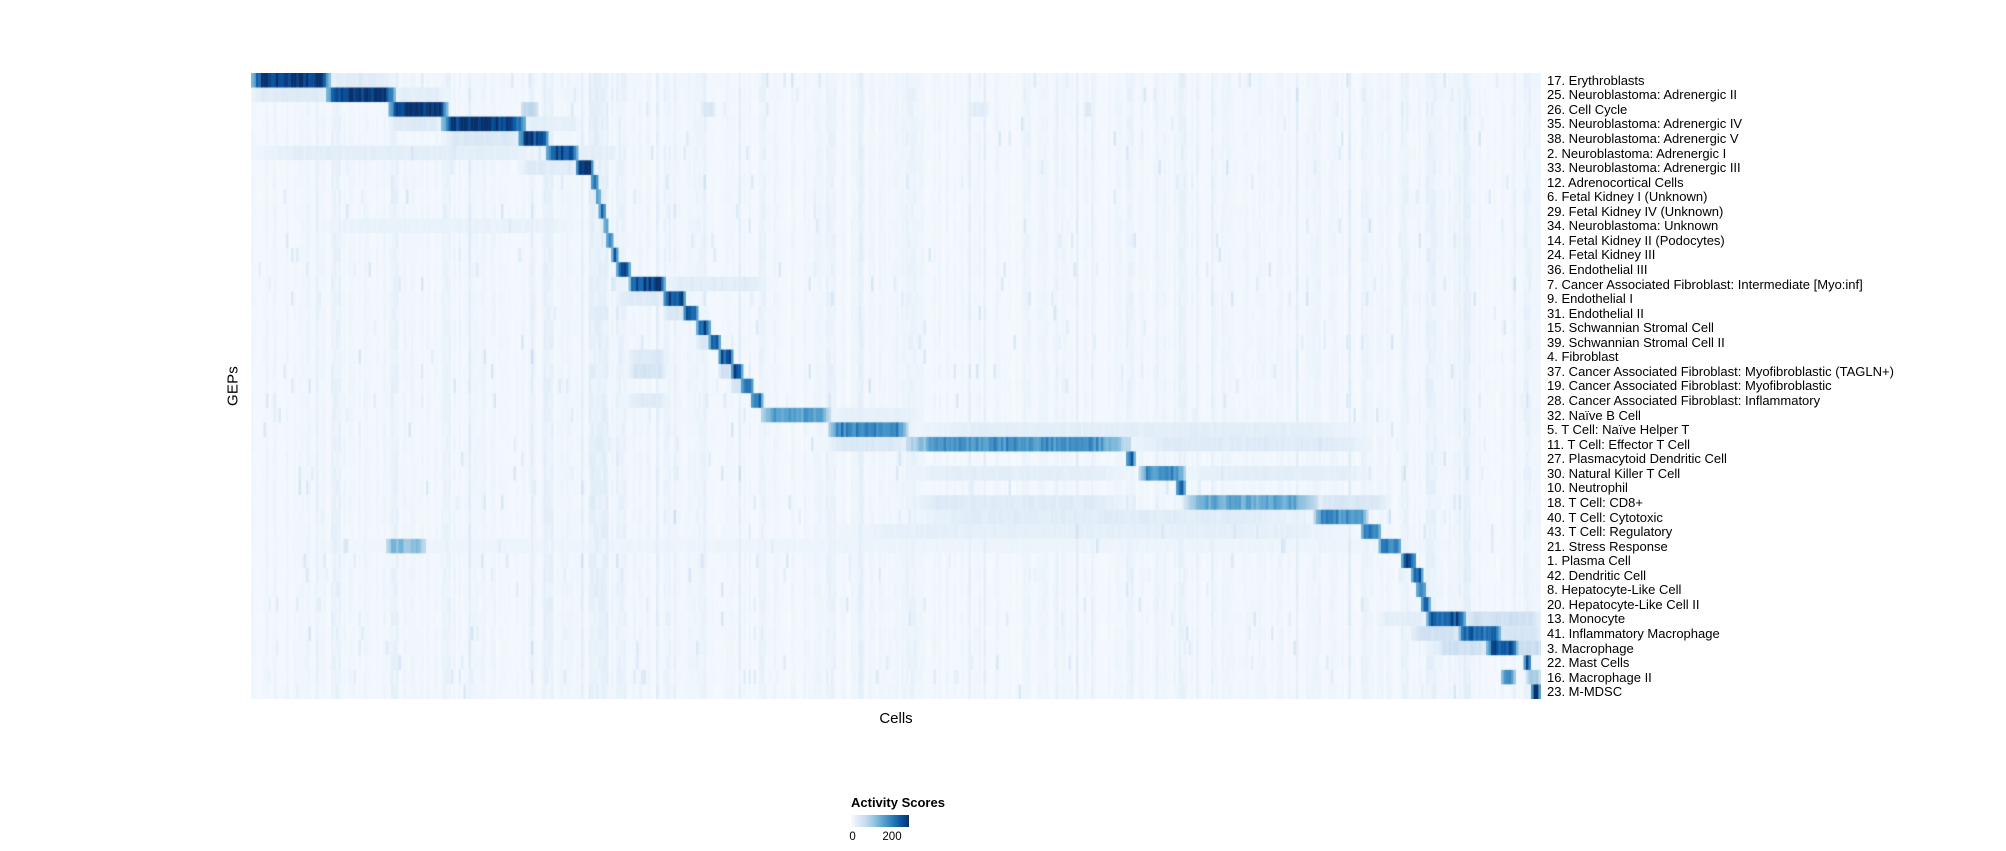 The height and width of the screenshot is (851, 2006). Describe the element at coordinates (1633, 633) in the screenshot. I see `row-label: 41. Inflammatory Macrophage` at that location.